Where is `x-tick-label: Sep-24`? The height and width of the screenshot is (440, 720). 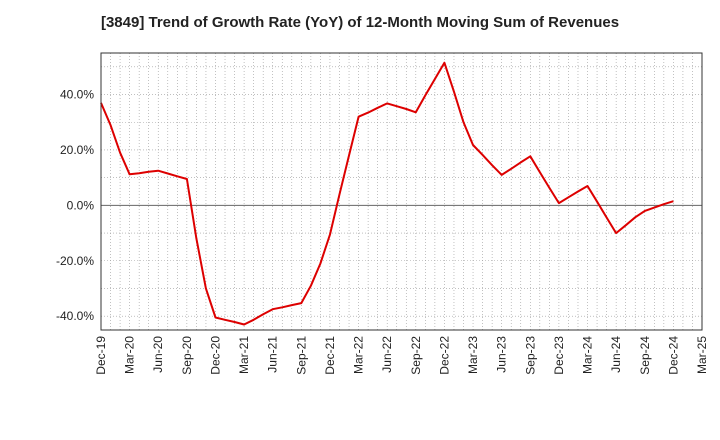 x-tick-label: Sep-24 is located at coordinates (645, 355).